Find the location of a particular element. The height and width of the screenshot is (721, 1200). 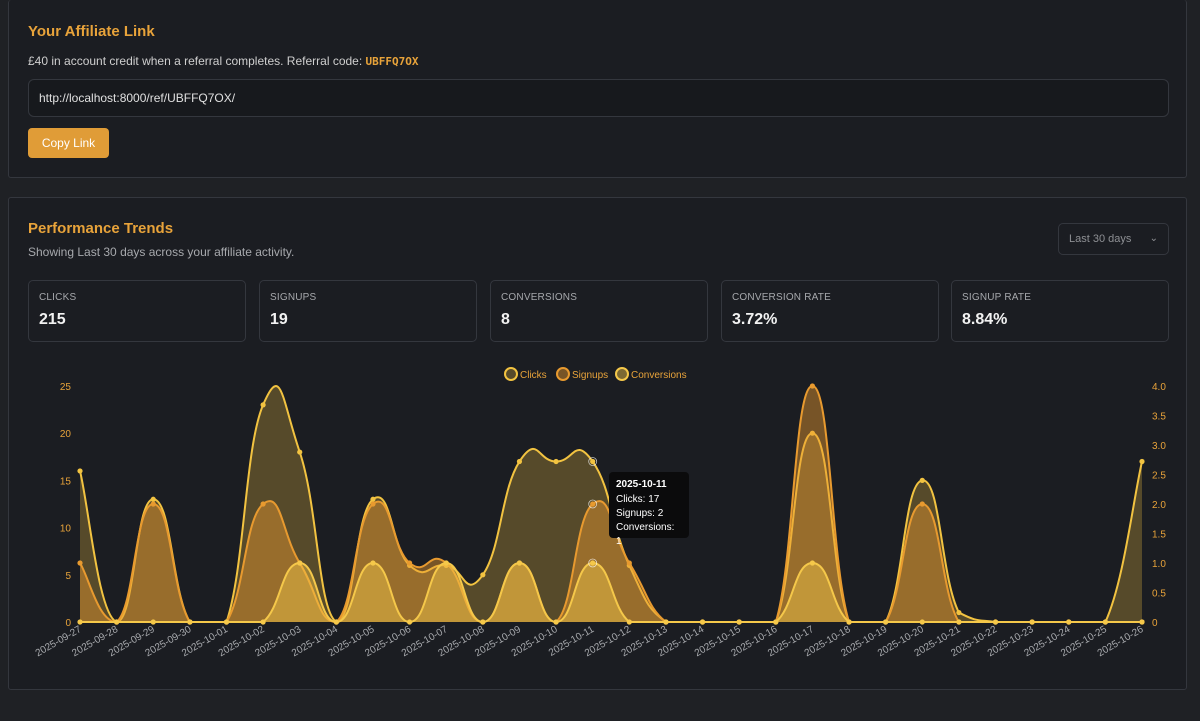

stat-signups: SIGNUPS 19 is located at coordinates (368, 311).